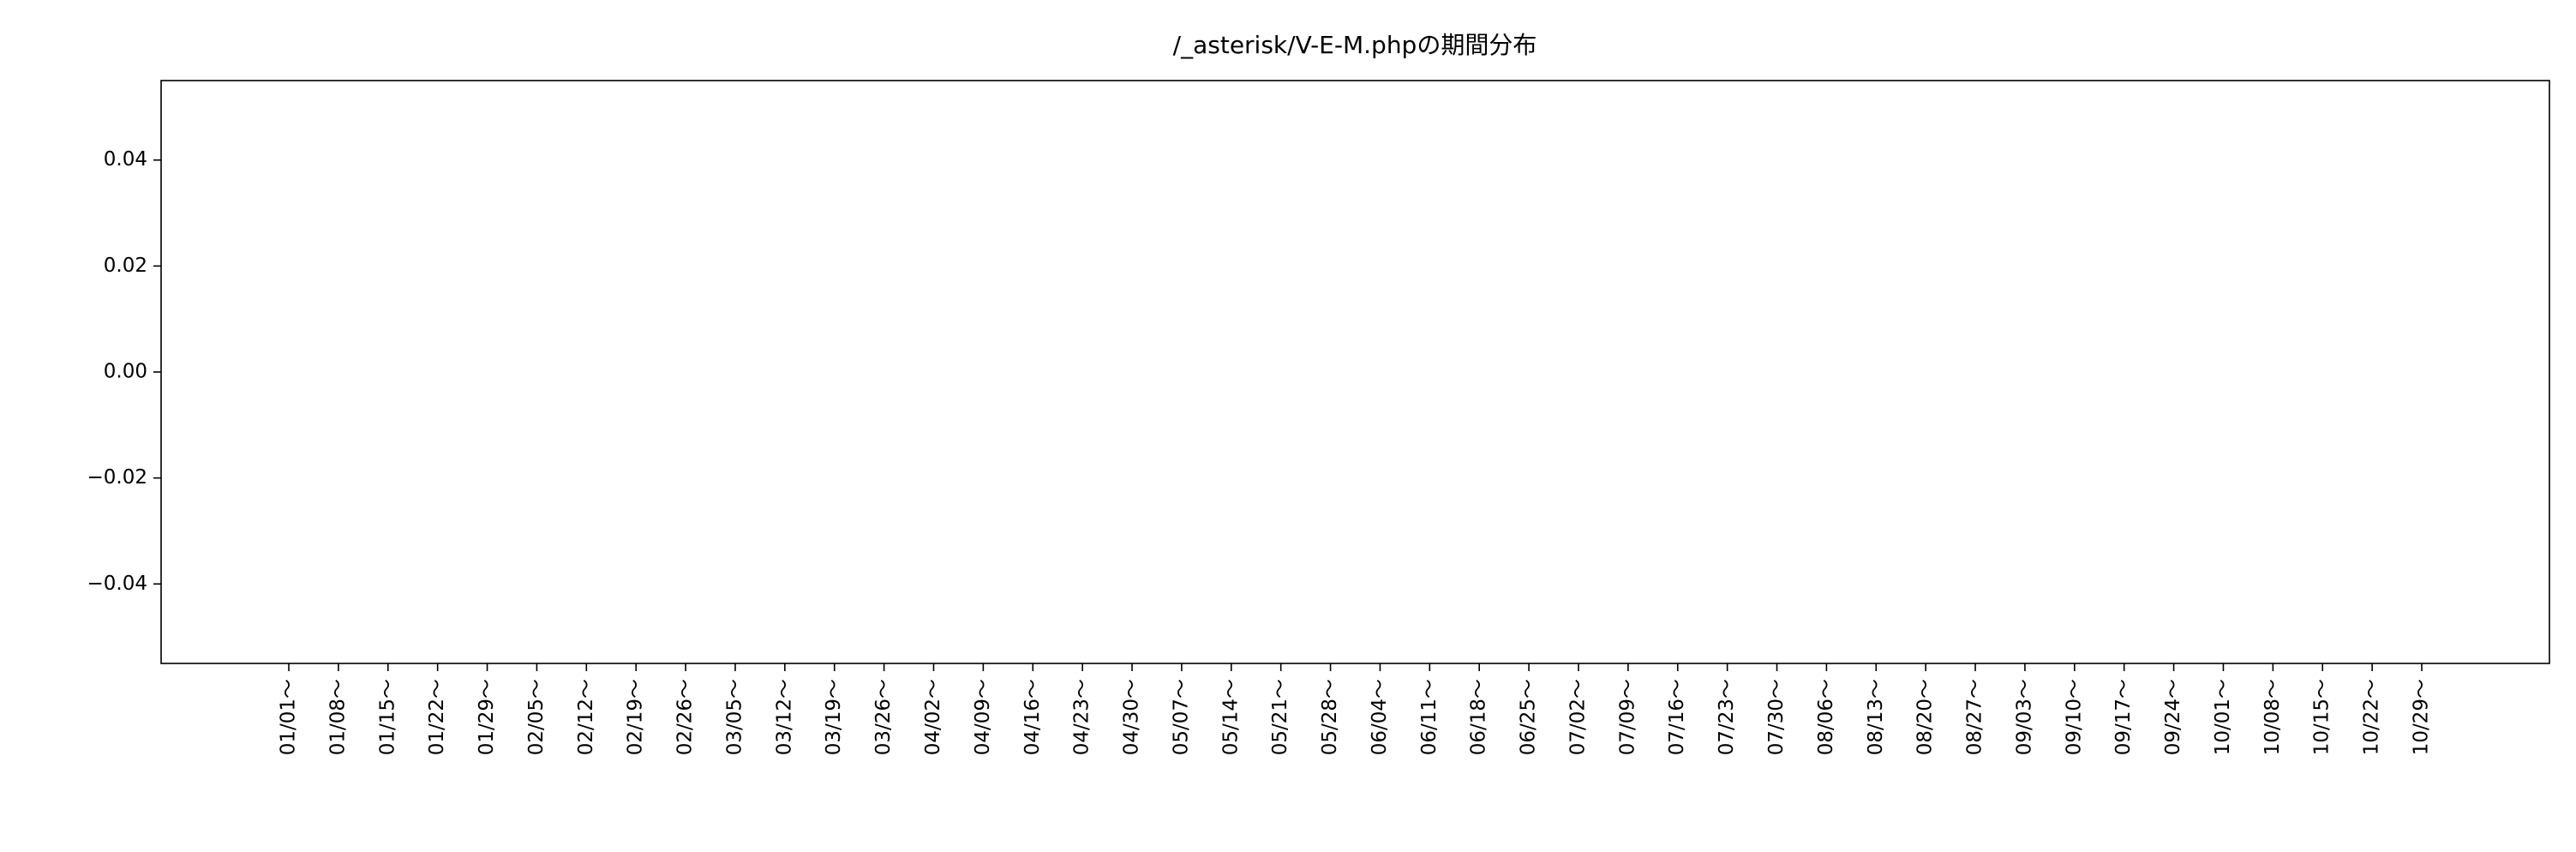  Describe the element at coordinates (1280, 717) in the screenshot. I see `x-tick-label: 05/21～` at that location.